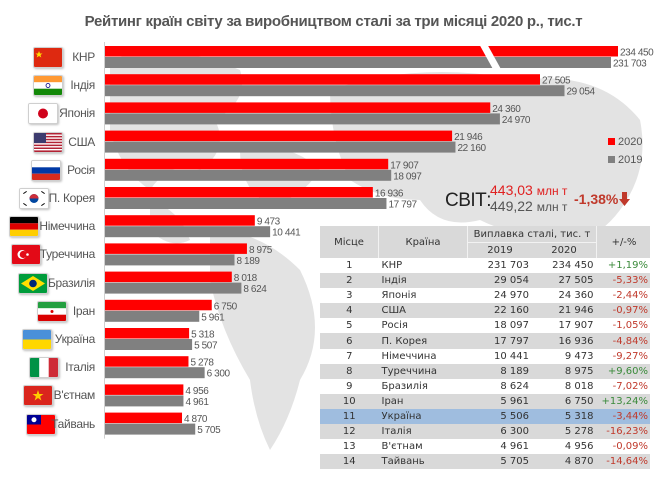 This screenshot has width=667, height=500. Describe the element at coordinates (637, 53) in the screenshot. I see `data-label-2020: 234 450` at that location.